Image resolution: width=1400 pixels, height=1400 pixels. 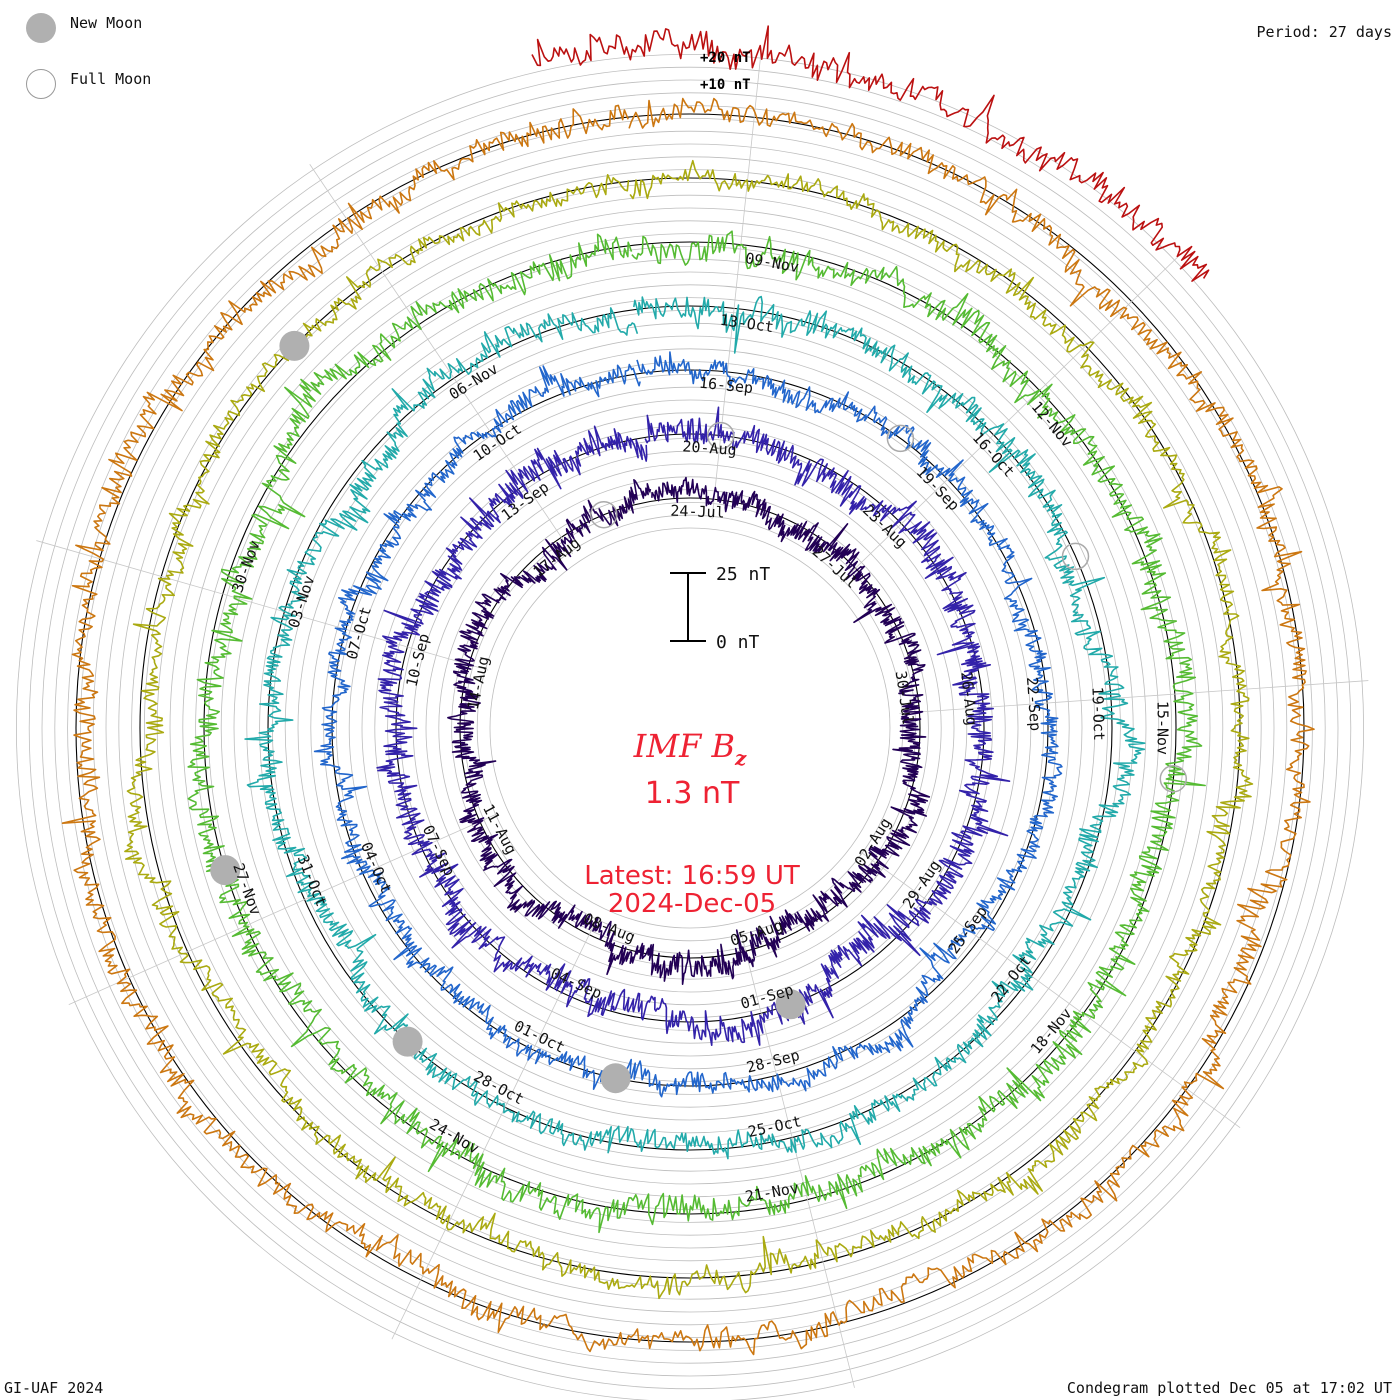 I want to click on full-moon-legend-icon, so click(x=41, y=84).